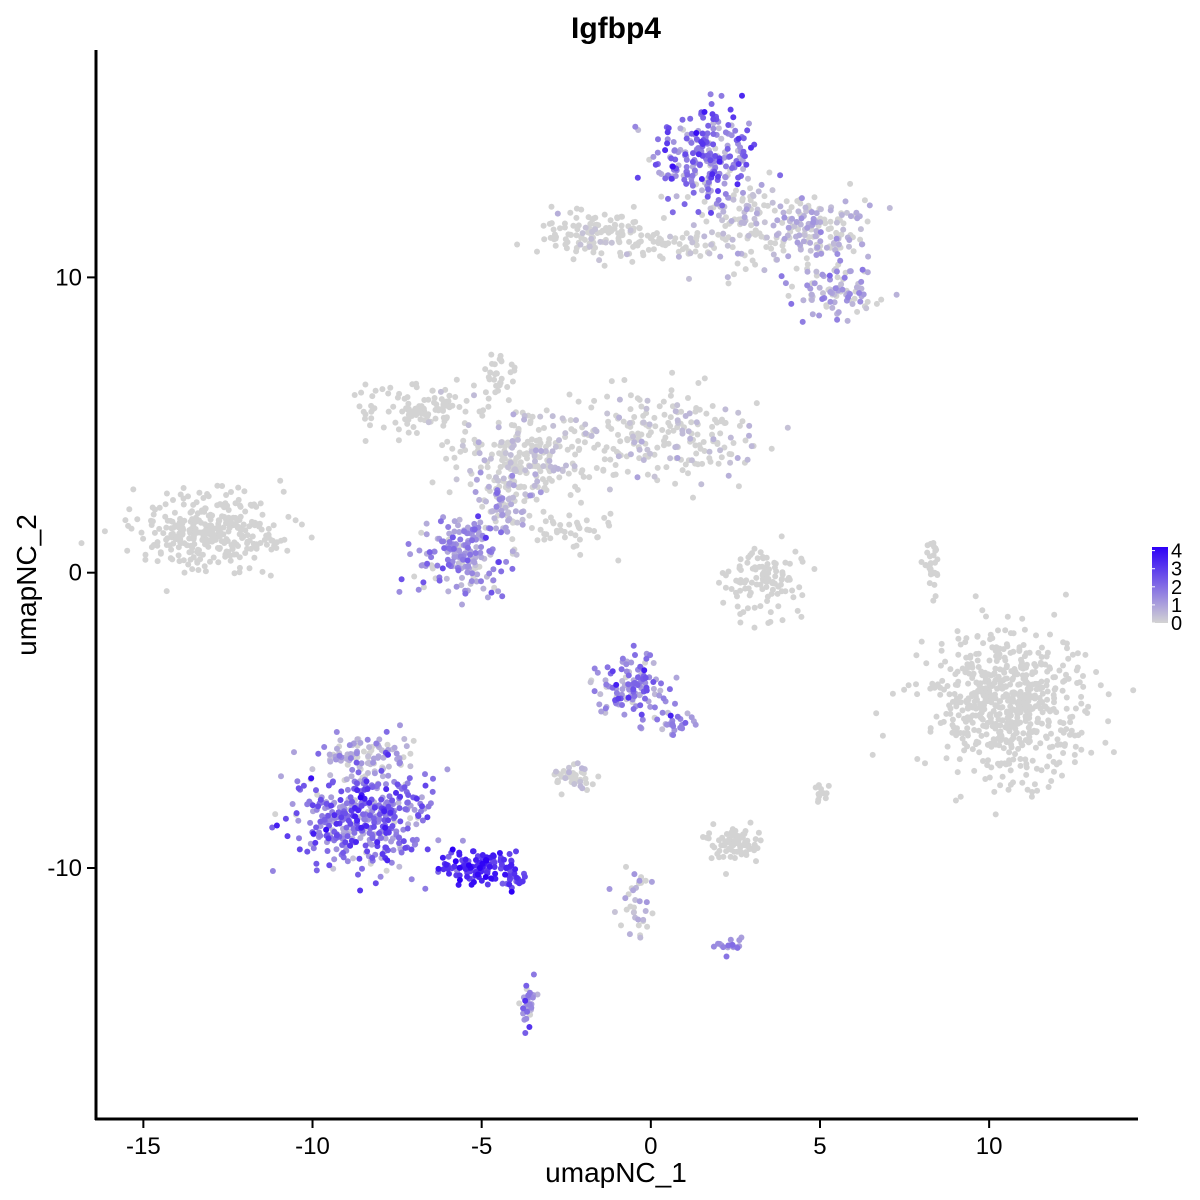 The height and width of the screenshot is (1200, 1200). Describe the element at coordinates (467, 876) in the screenshot. I see `point-lower_left_tail` at that location.